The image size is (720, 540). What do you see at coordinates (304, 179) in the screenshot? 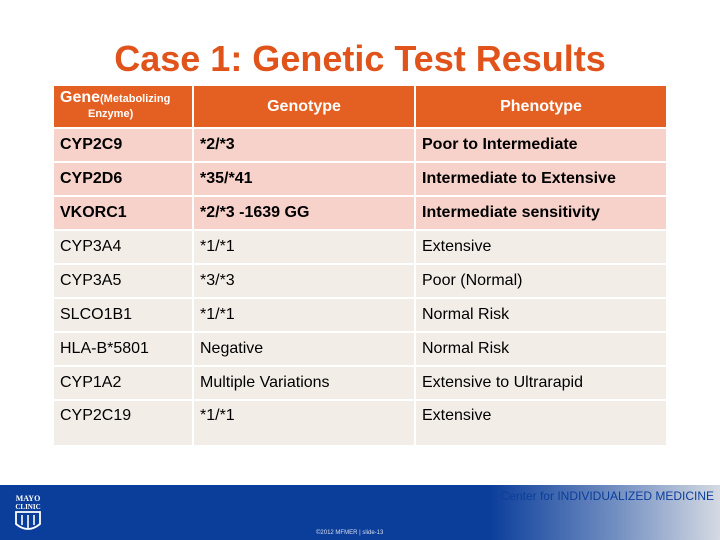
I see `cell-genotype: *35/*41` at bounding box center [304, 179].